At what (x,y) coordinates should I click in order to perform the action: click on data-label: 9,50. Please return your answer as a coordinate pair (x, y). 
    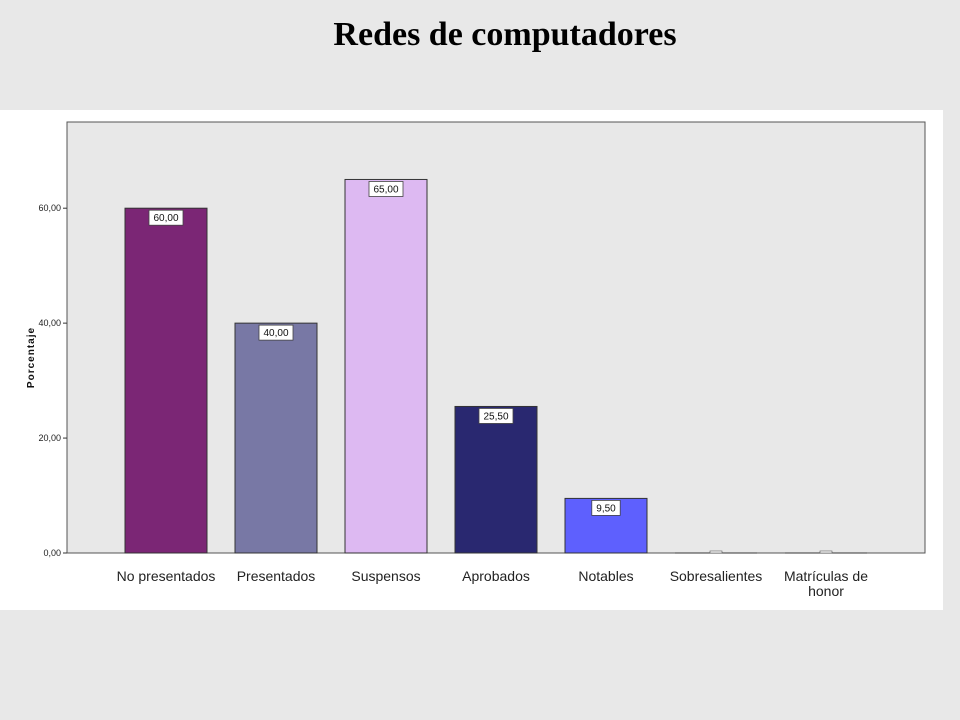
    Looking at the image, I should click on (606, 508).